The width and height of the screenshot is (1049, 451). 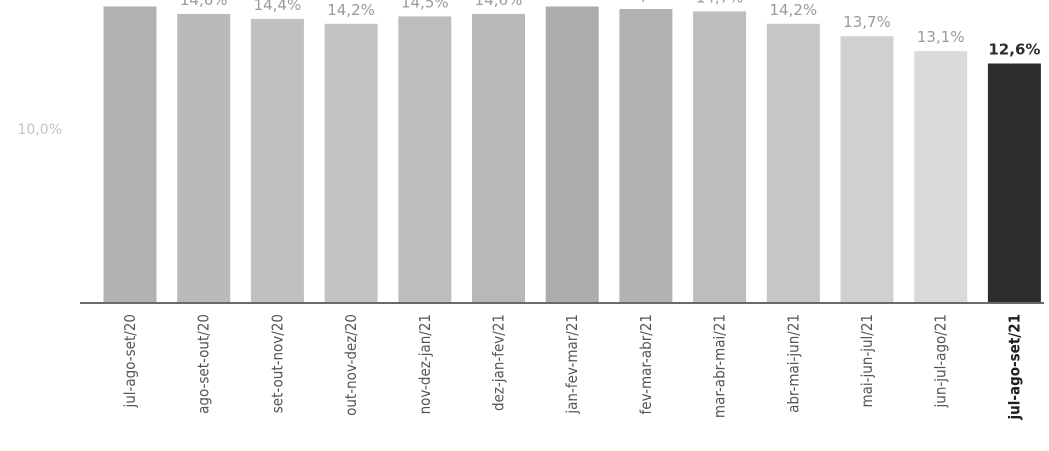 I want to click on bar-fev-mar-abr/21, so click(x=646, y=156).